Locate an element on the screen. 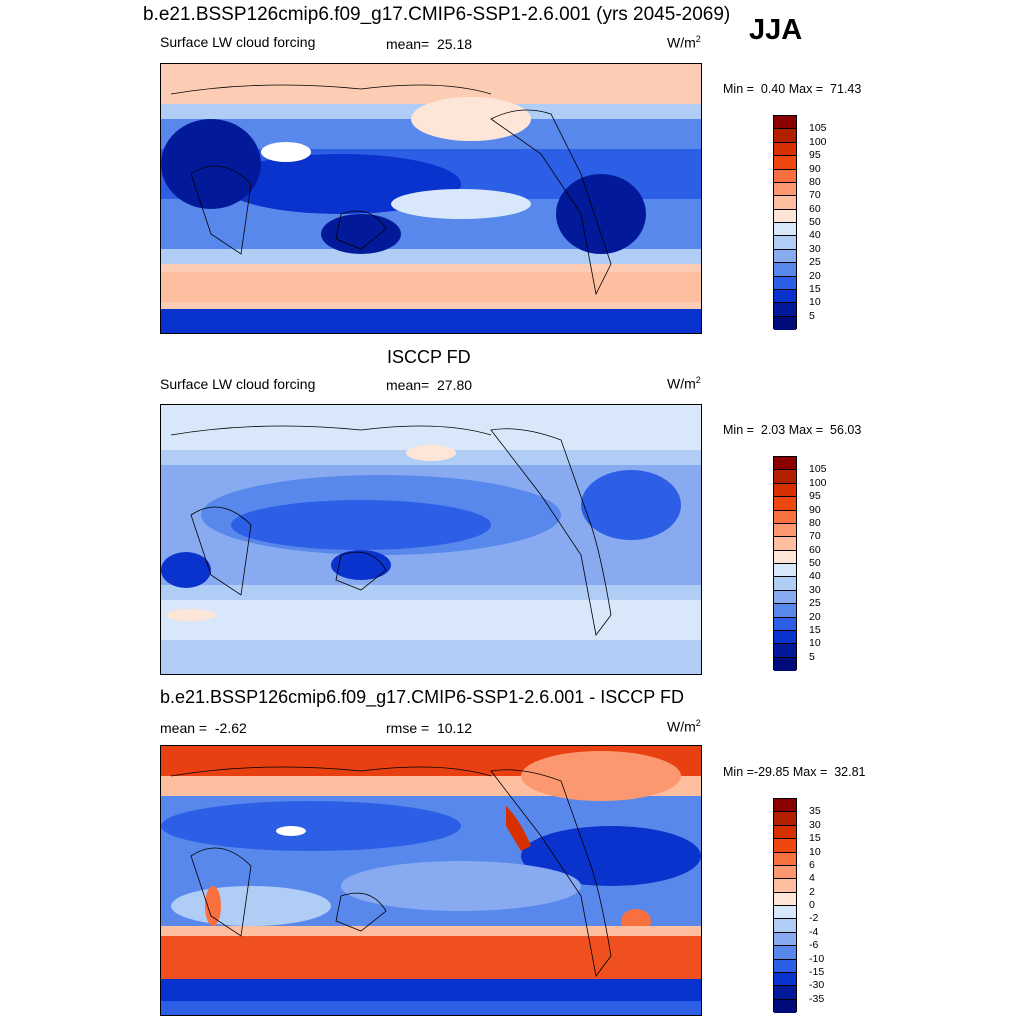  panel1-mean: mean= 25.18 is located at coordinates (429, 44).